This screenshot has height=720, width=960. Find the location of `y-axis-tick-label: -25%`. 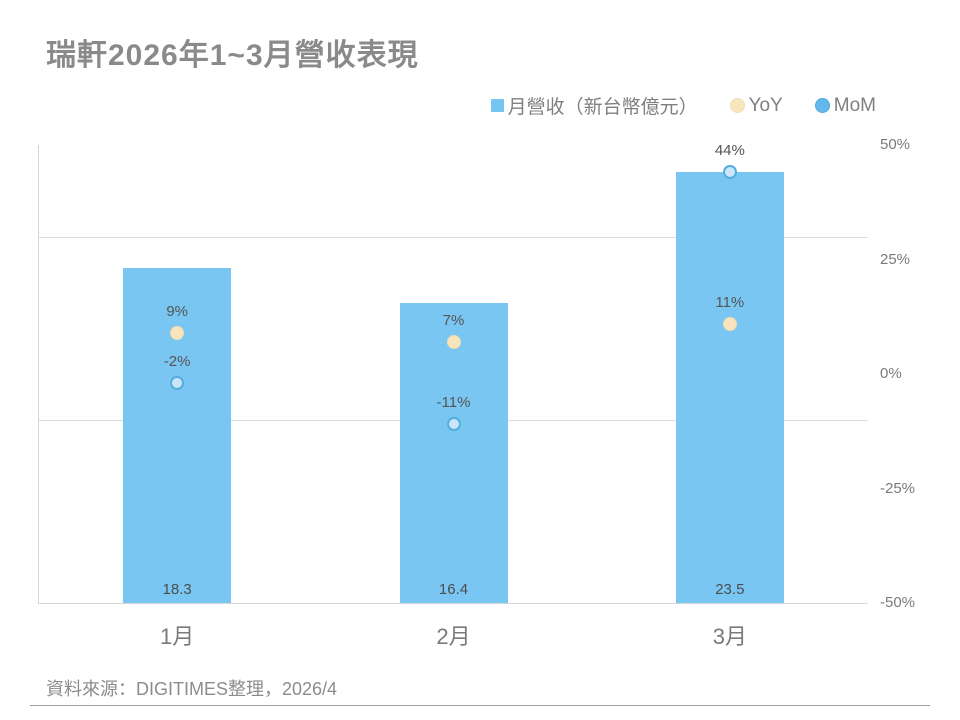

y-axis-tick-label: -25% is located at coordinates (898, 488).